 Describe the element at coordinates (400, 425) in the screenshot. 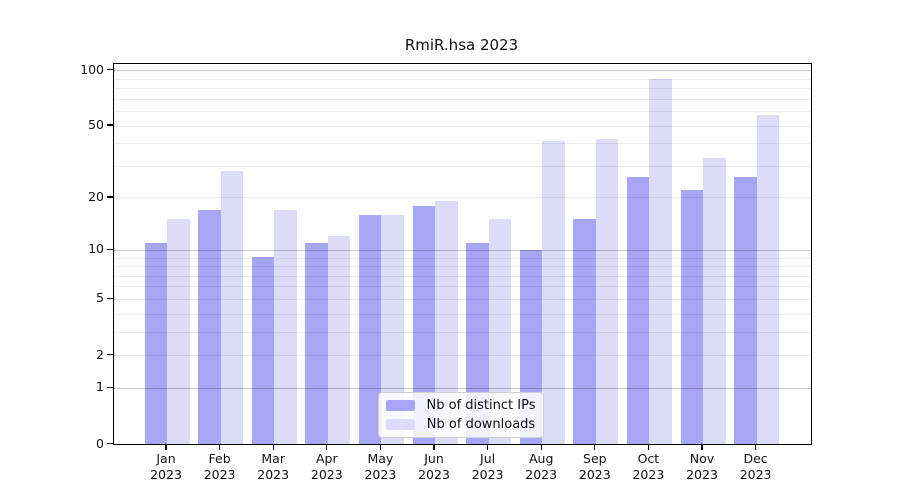

I see `legend-swatch-downloads` at that location.